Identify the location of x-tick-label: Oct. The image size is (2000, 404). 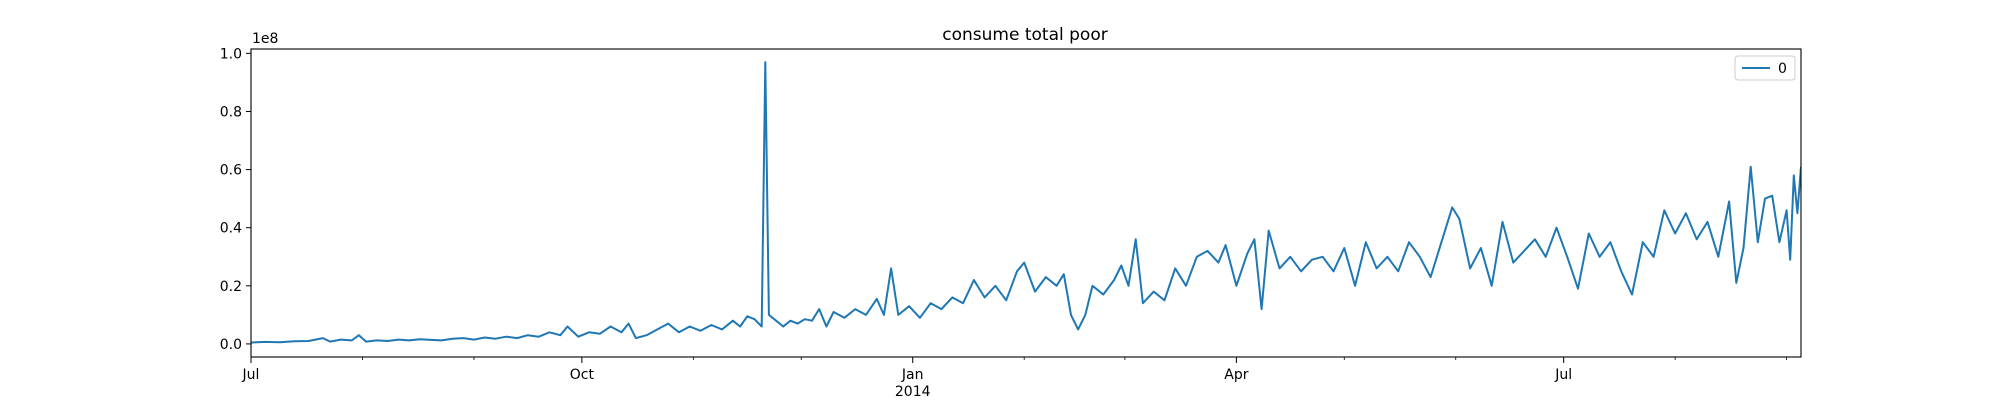
(582, 375).